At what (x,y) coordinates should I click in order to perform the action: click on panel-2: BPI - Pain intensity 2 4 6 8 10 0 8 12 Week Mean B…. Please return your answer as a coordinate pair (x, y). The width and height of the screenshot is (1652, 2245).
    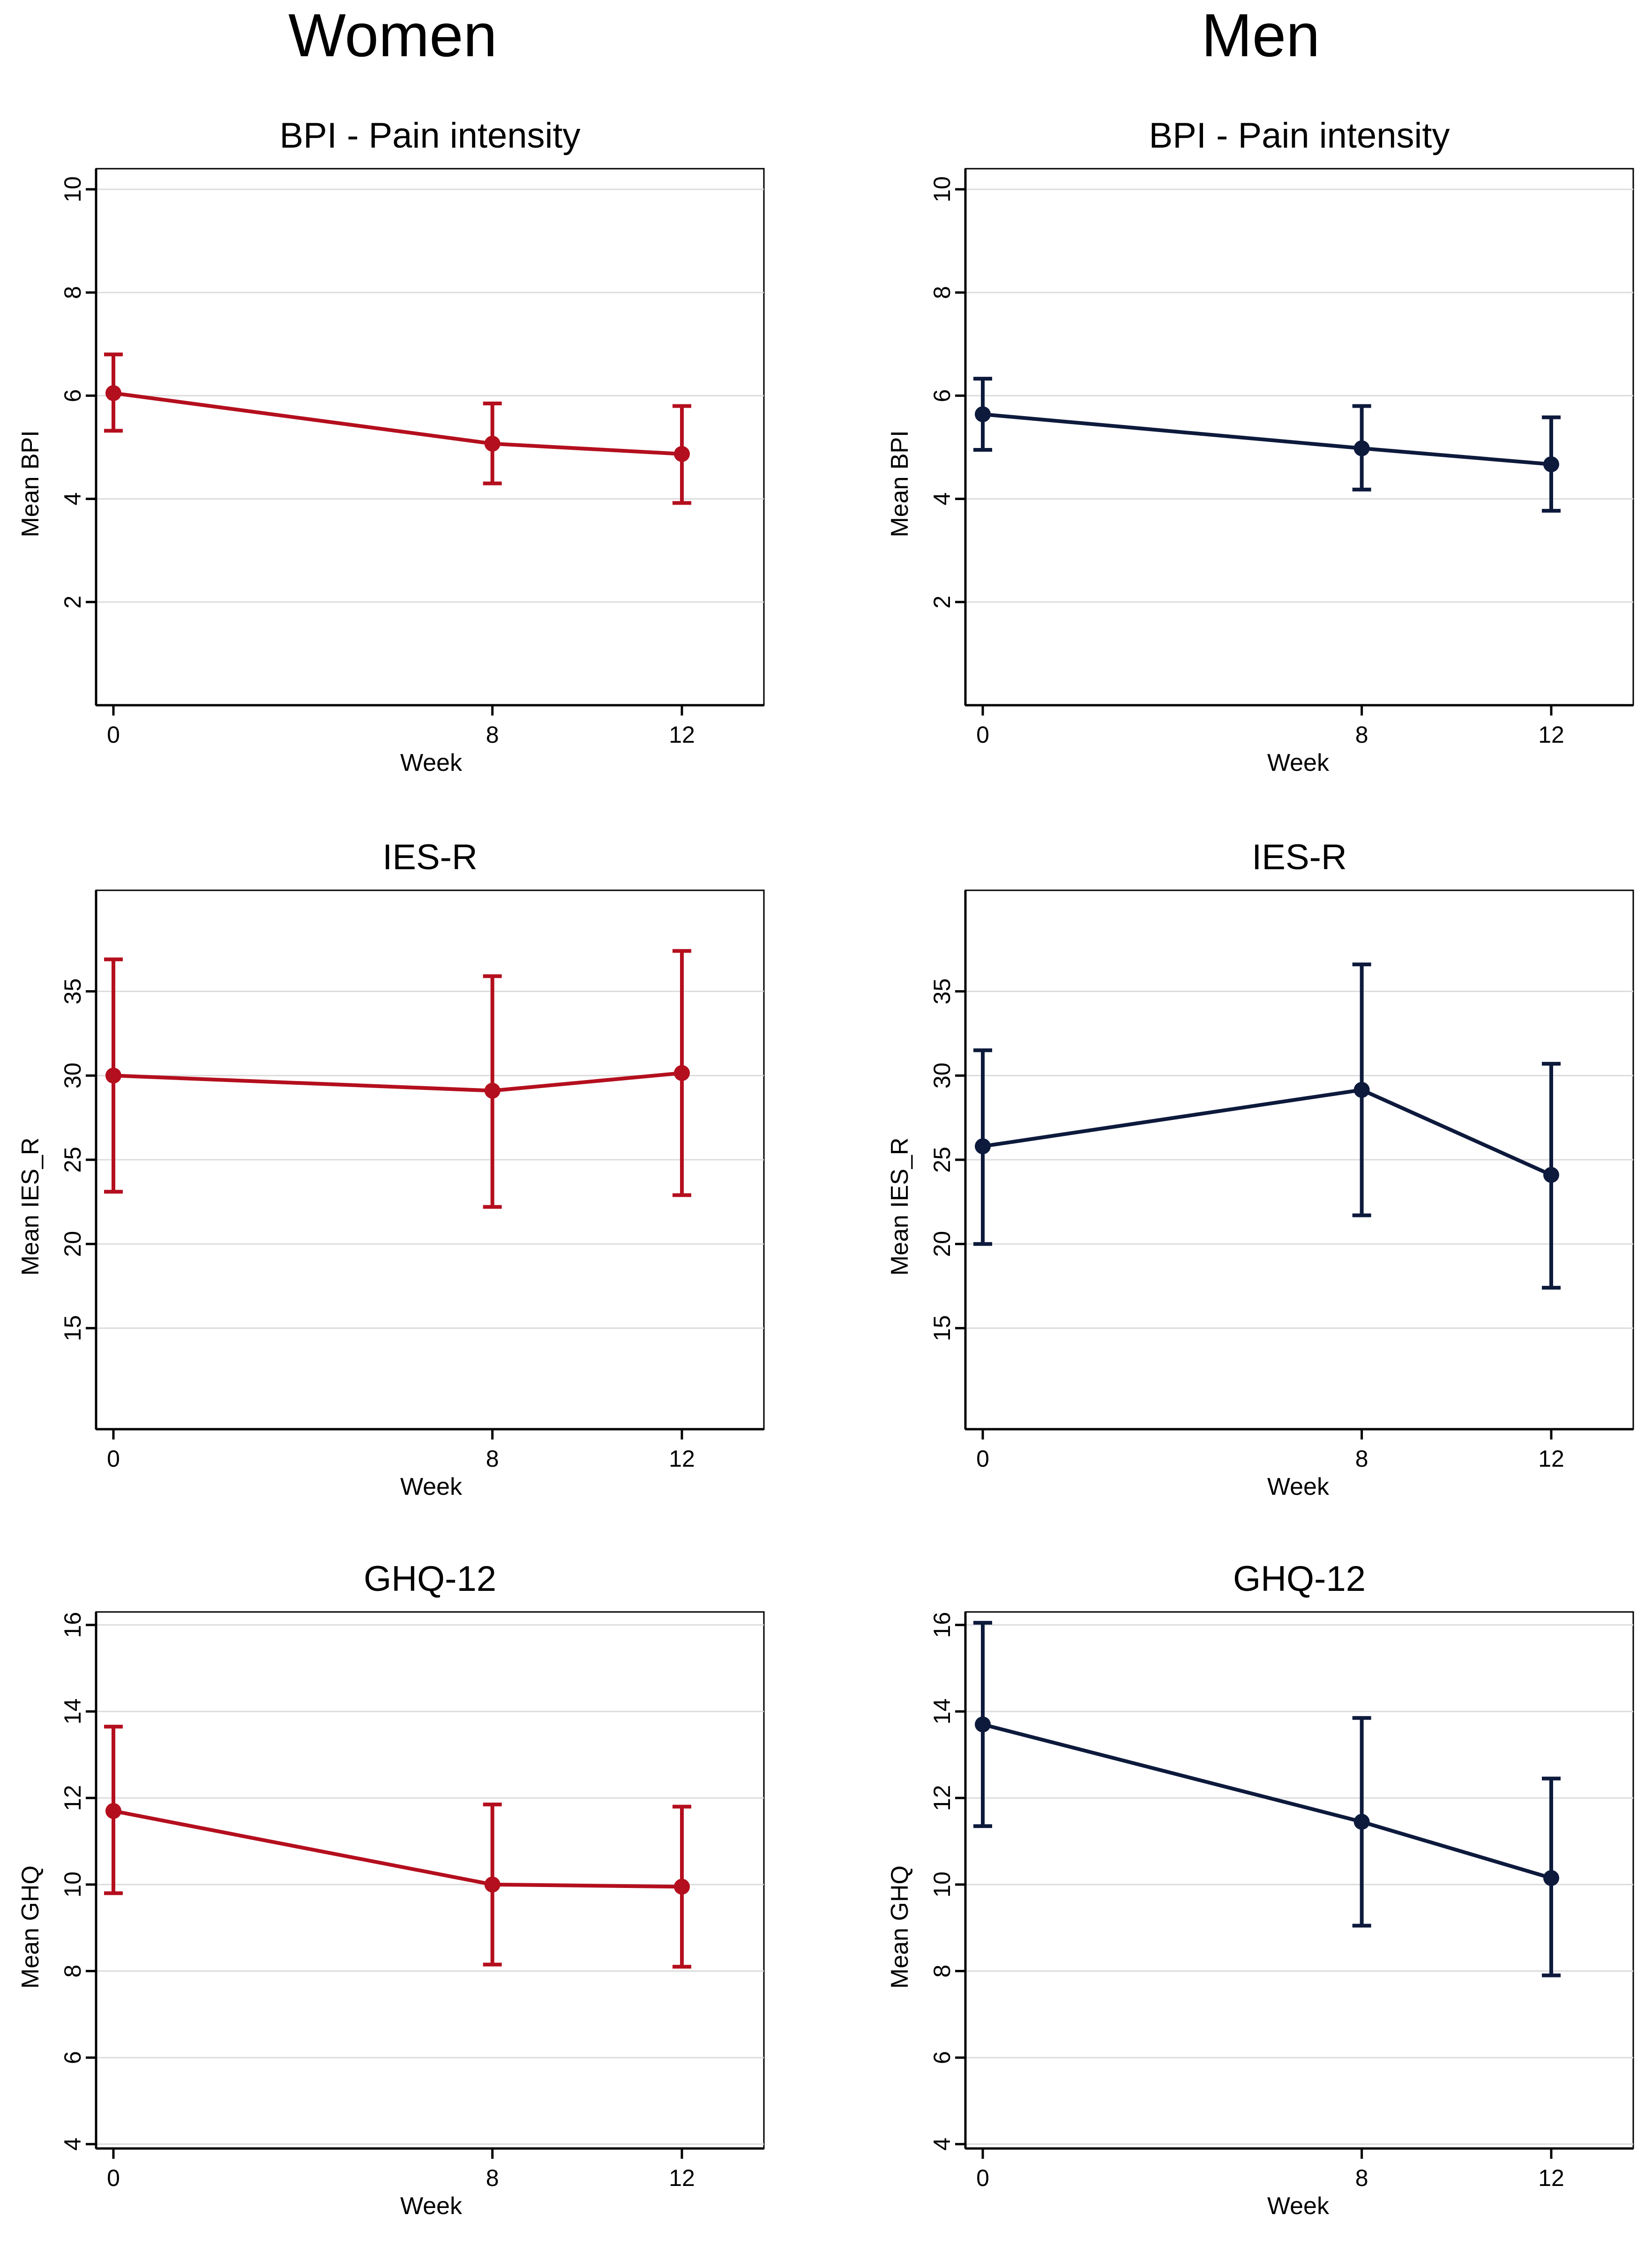
    Looking at the image, I should click on (1260, 446).